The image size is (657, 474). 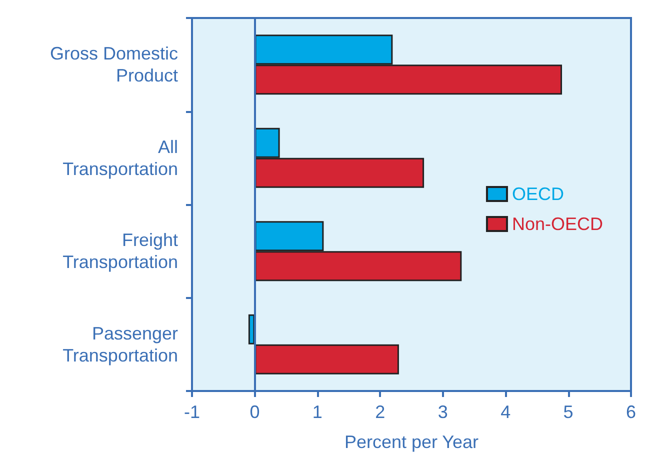 I want to click on y-tick-label: All Transportation, so click(x=120, y=157).